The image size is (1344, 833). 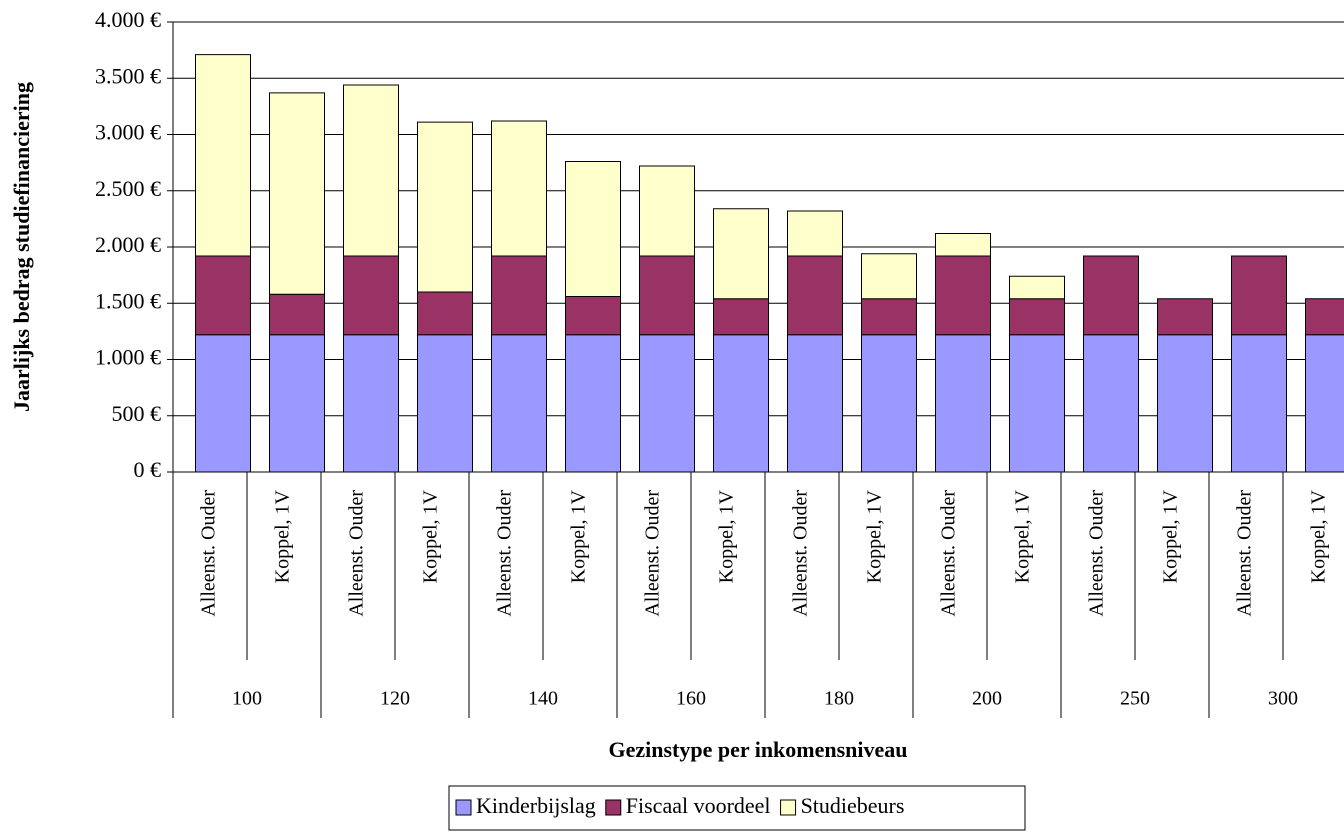 I want to click on y-tick-label: 2.500 €, so click(x=128, y=188).